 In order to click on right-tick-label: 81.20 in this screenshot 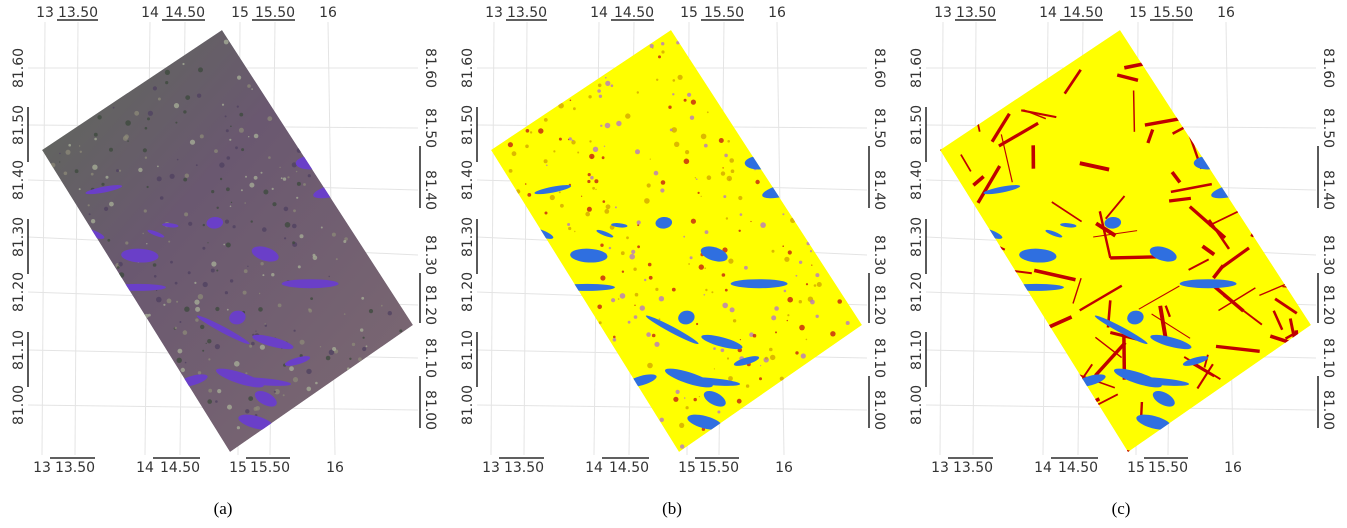, I will do `click(879, 305)`.